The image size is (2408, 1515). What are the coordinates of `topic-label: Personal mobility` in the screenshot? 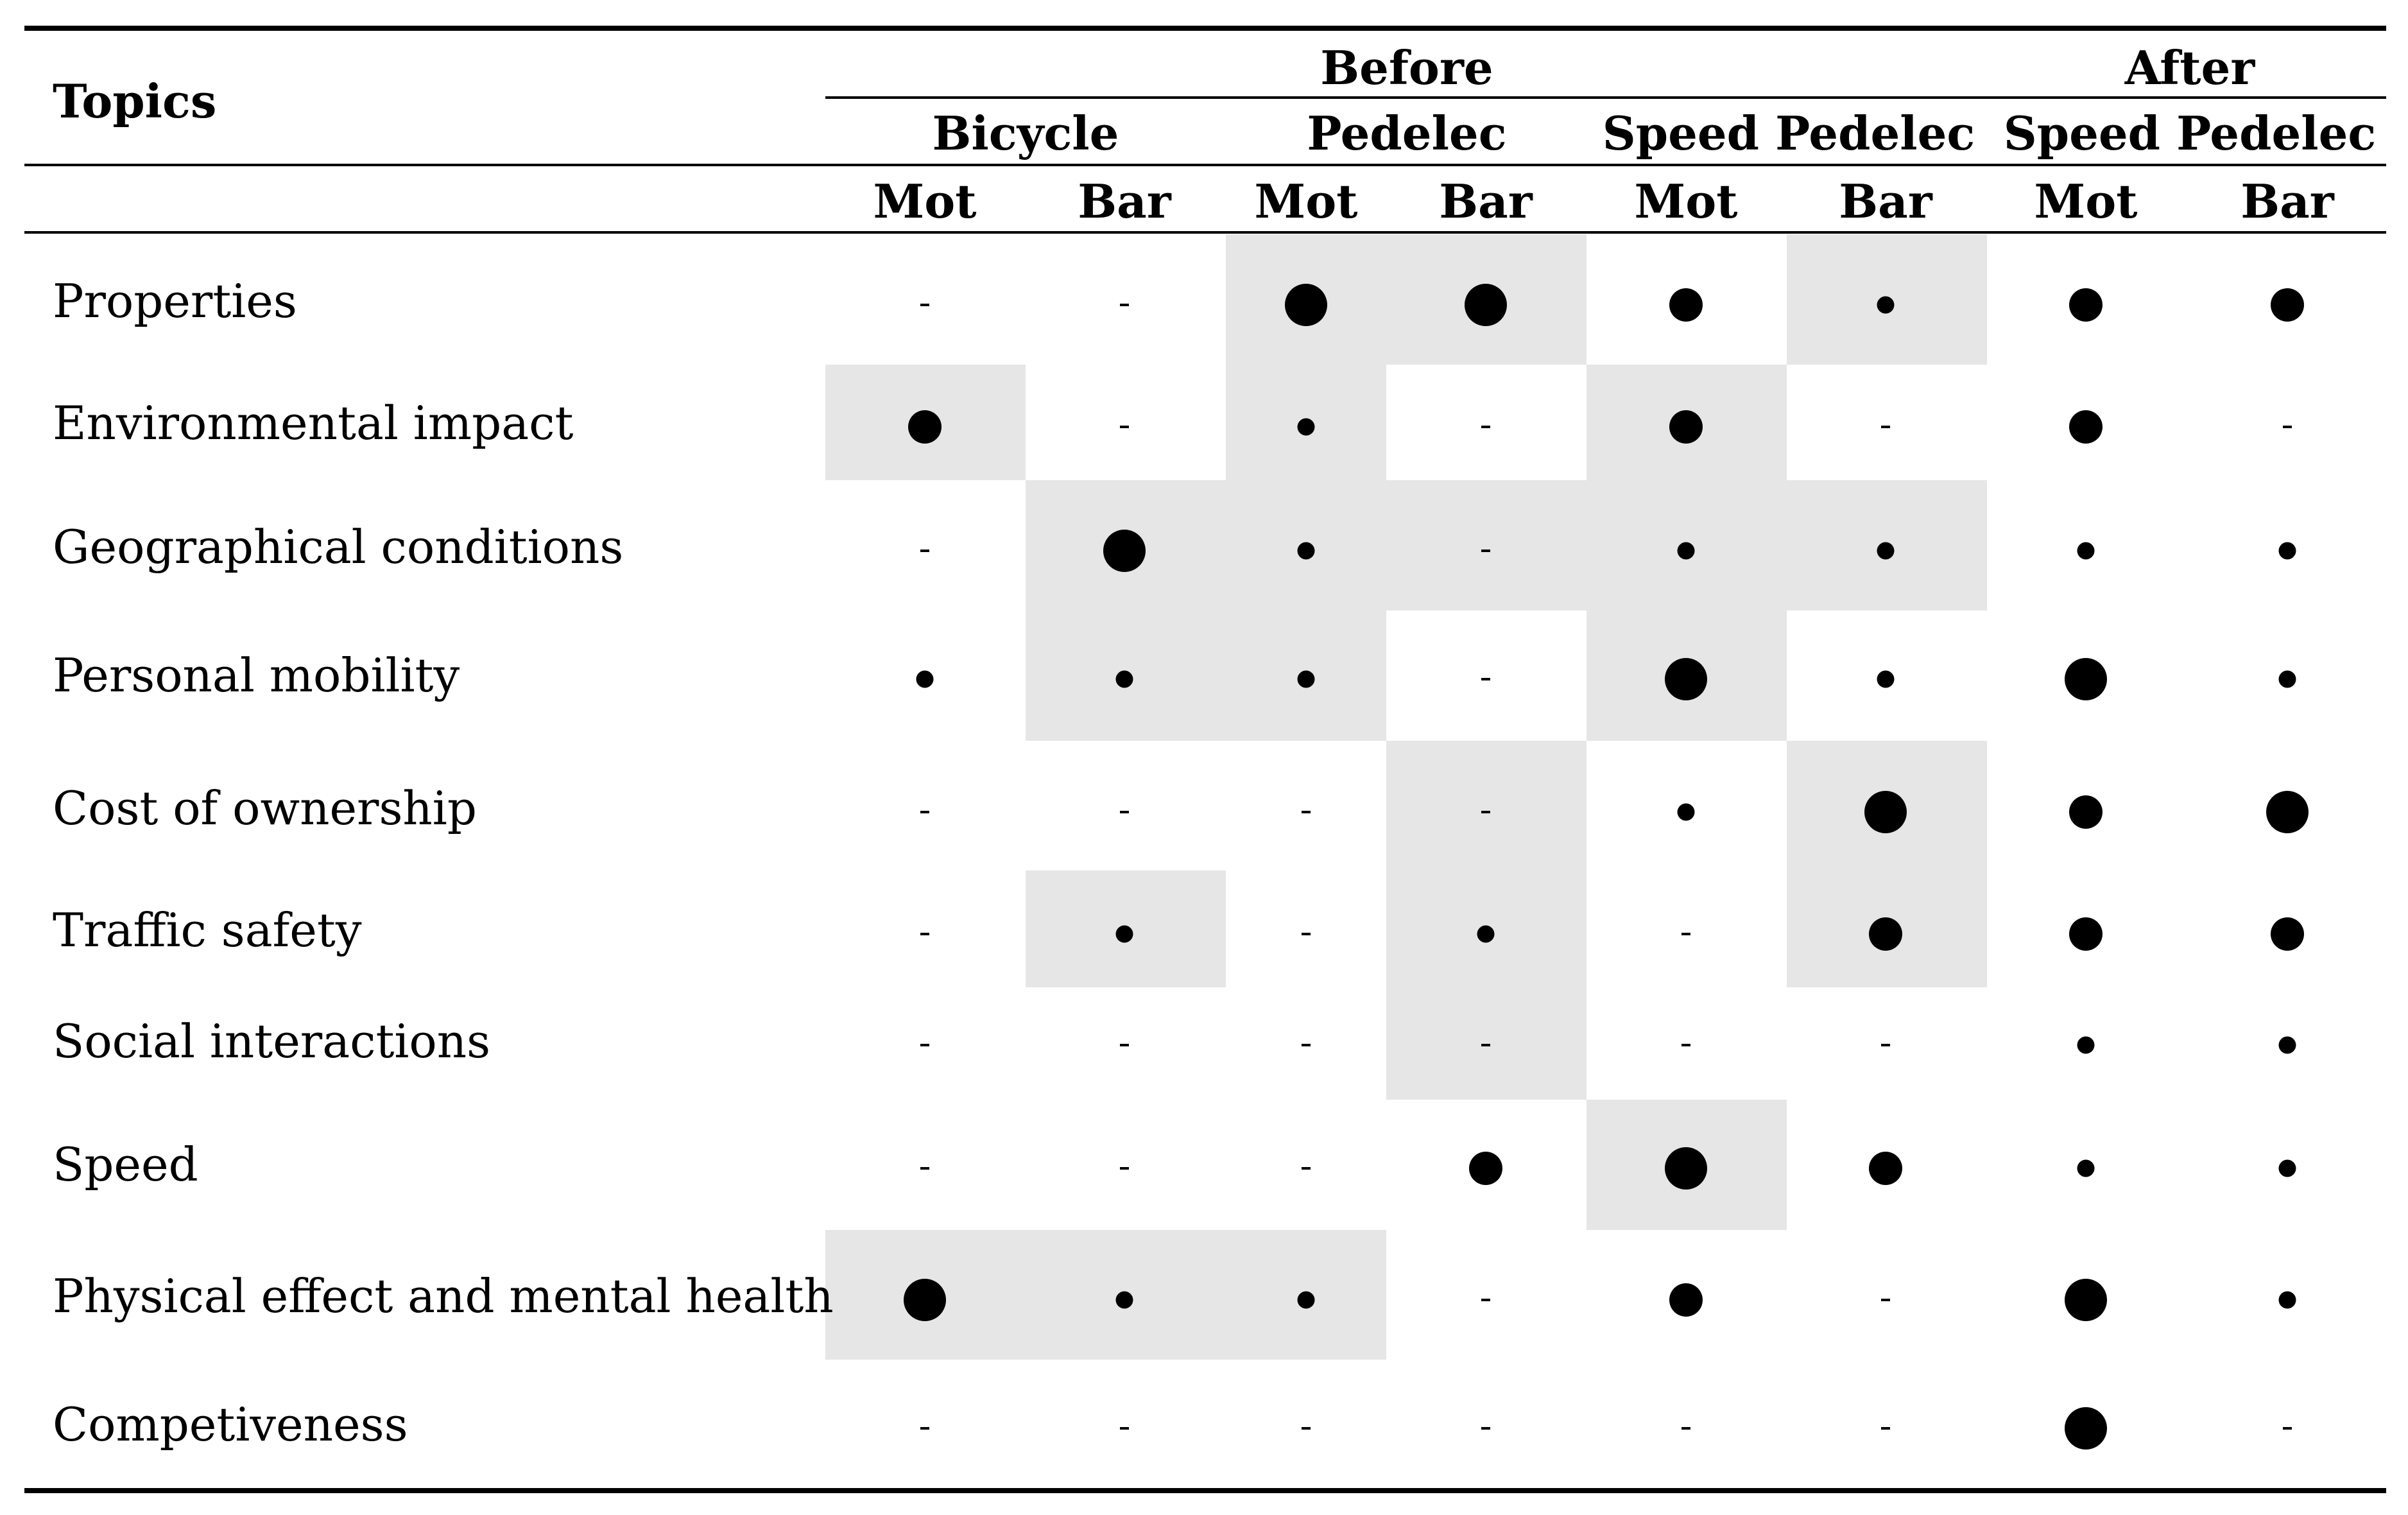 It's located at (256, 675).